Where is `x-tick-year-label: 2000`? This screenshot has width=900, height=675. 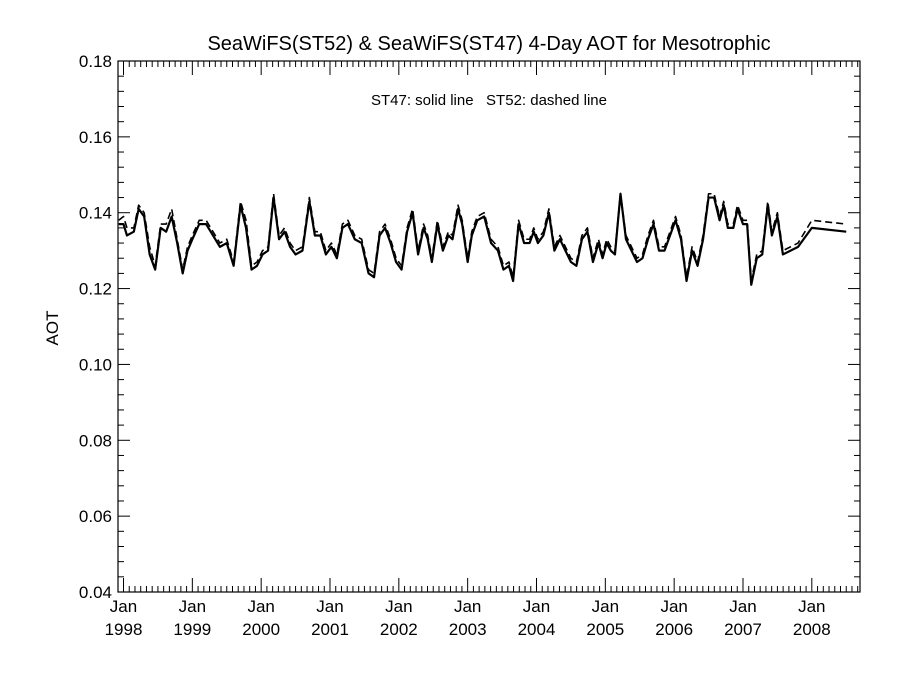
x-tick-year-label: 2000 is located at coordinates (261, 629).